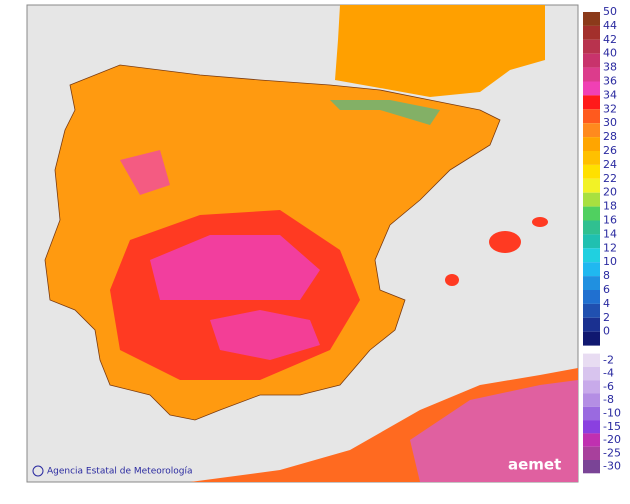  What do you see at coordinates (610, 261) in the screenshot?
I see `legend-label: 10` at bounding box center [610, 261].